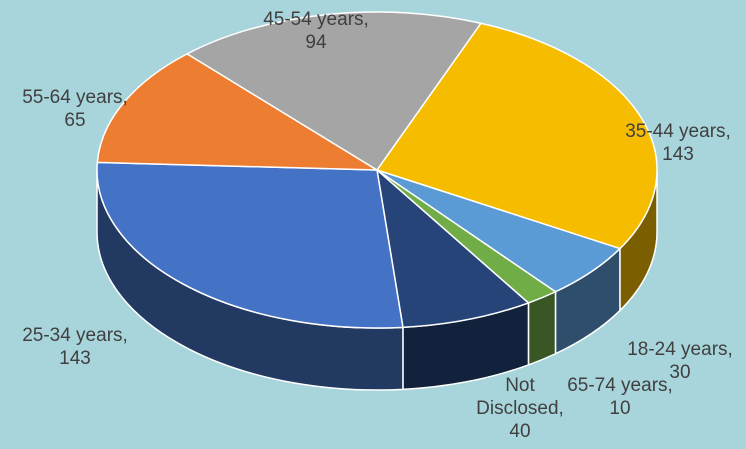 This screenshot has height=449, width=746. I want to click on data-label-65-74: 65-74 years, 10, so click(620, 397).